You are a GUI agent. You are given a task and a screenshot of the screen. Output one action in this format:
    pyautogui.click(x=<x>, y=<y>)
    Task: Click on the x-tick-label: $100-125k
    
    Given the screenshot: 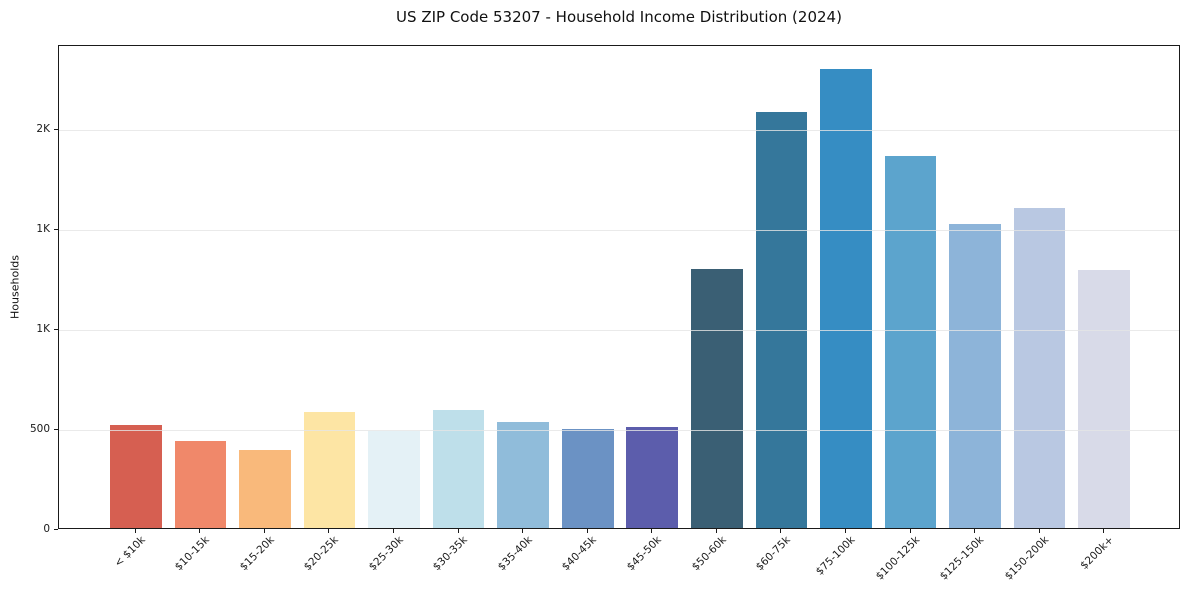 What is the action you would take?
    pyautogui.click(x=898, y=558)
    